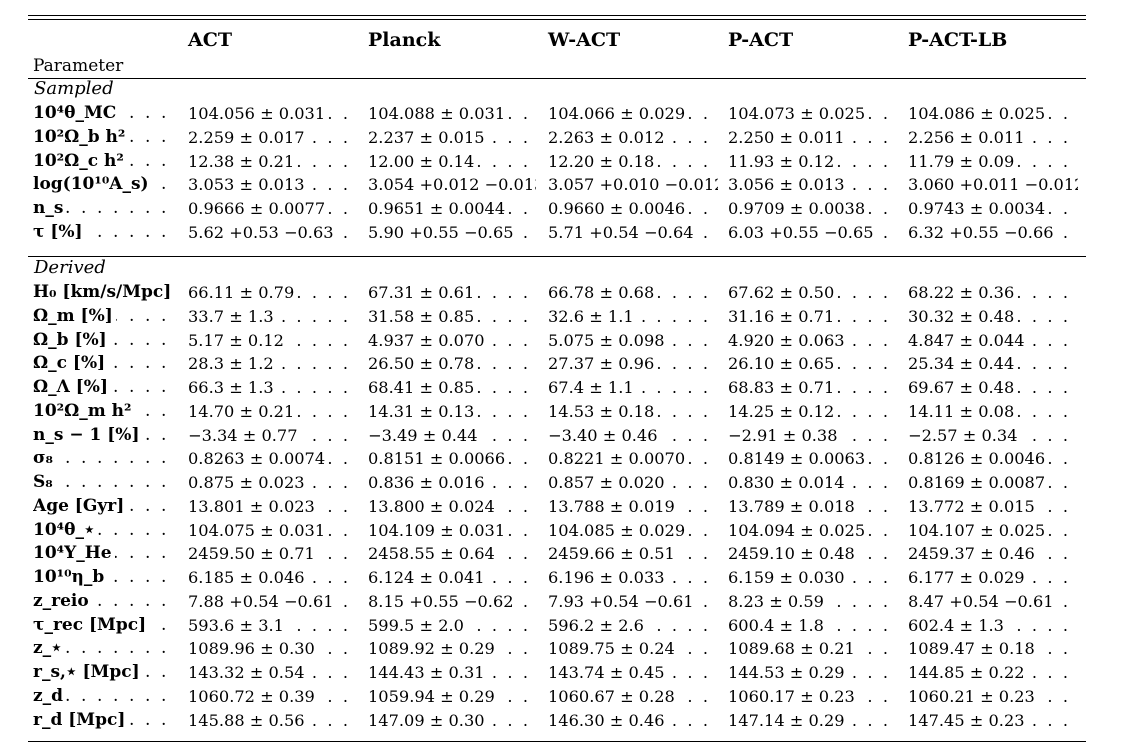 The width and height of the screenshot is (1124, 746). What do you see at coordinates (978, 208) in the screenshot?
I see `cell-value: 0.9743 ± 0.0034` at bounding box center [978, 208].